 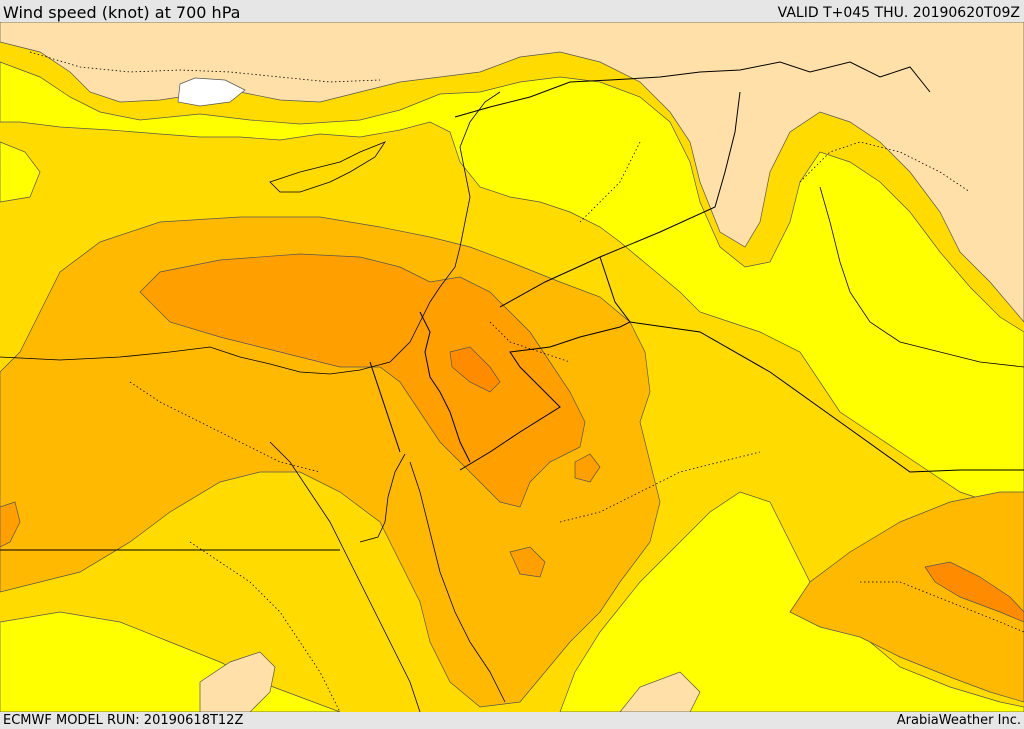 I want to click on border-egypt-sinai, so click(x=385, y=407).